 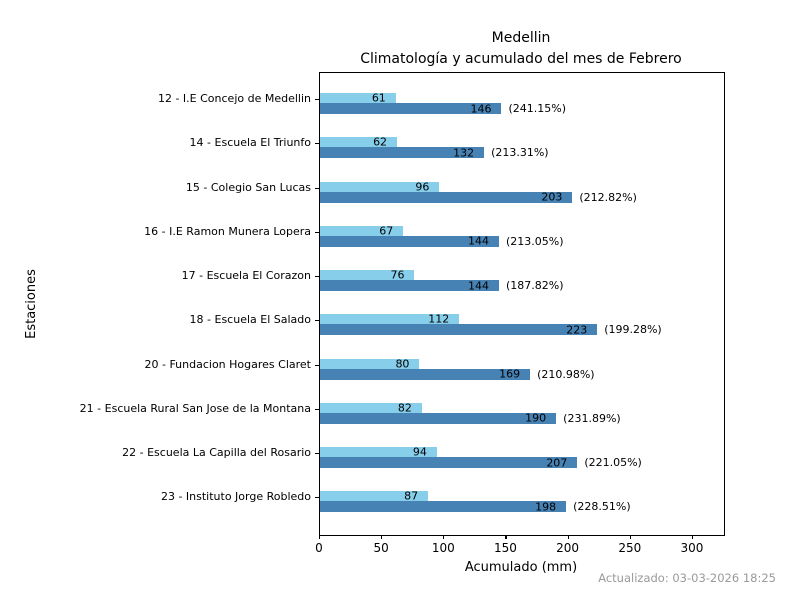 I want to click on x-tick-label: 250, so click(x=630, y=548).